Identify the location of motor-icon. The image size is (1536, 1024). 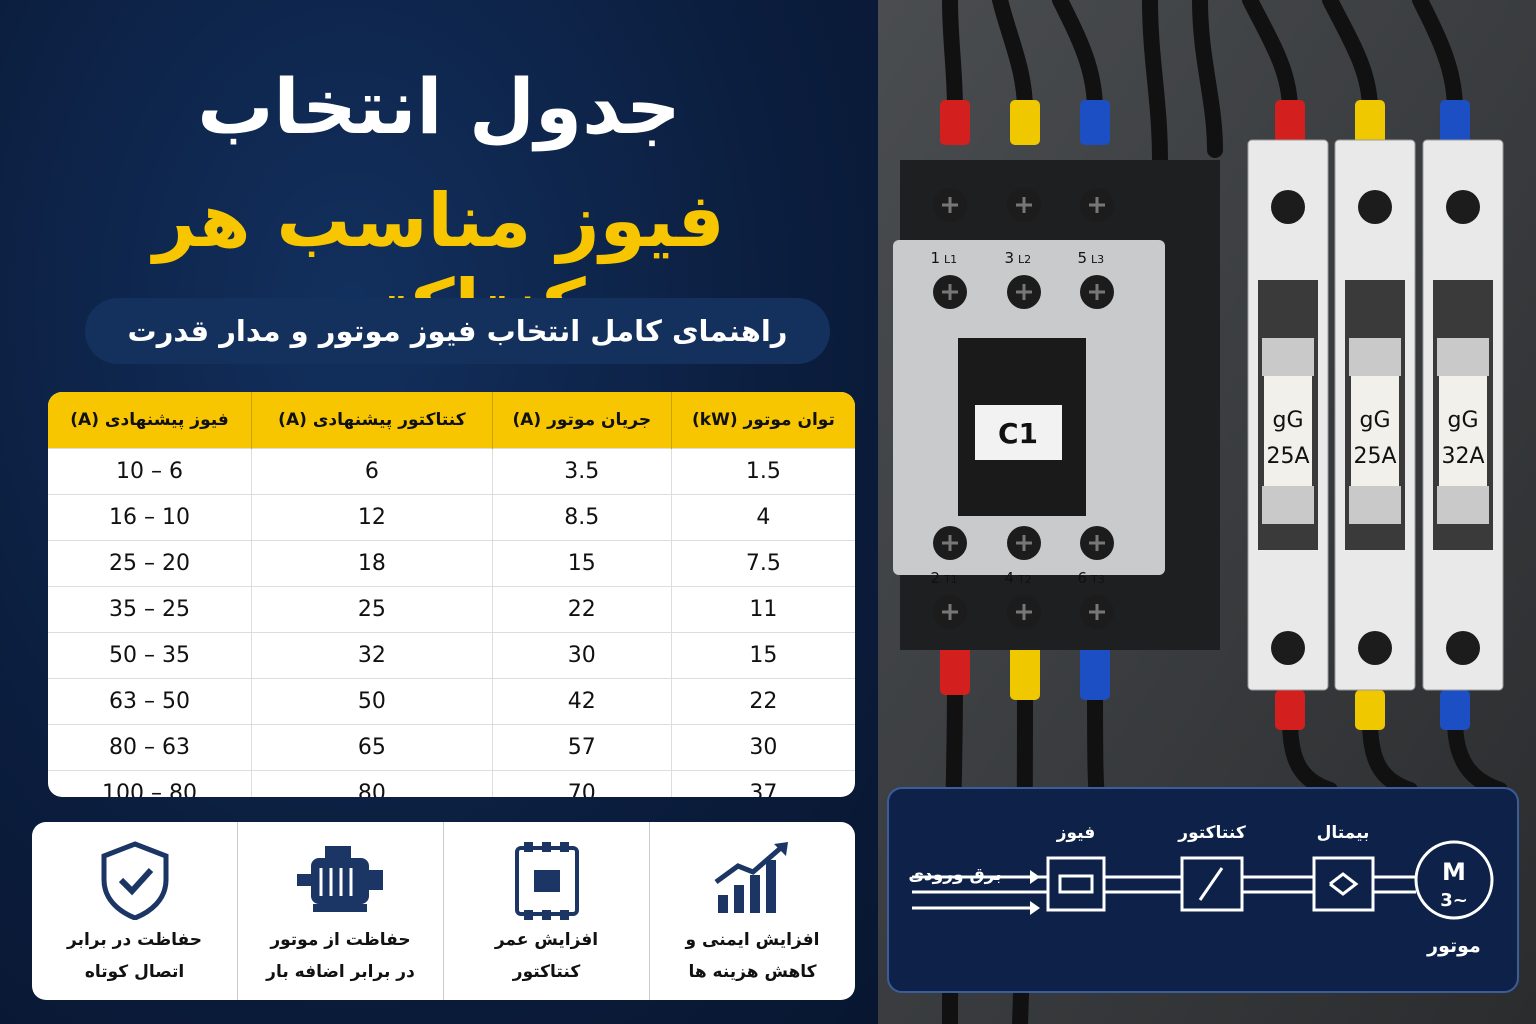
(339, 879).